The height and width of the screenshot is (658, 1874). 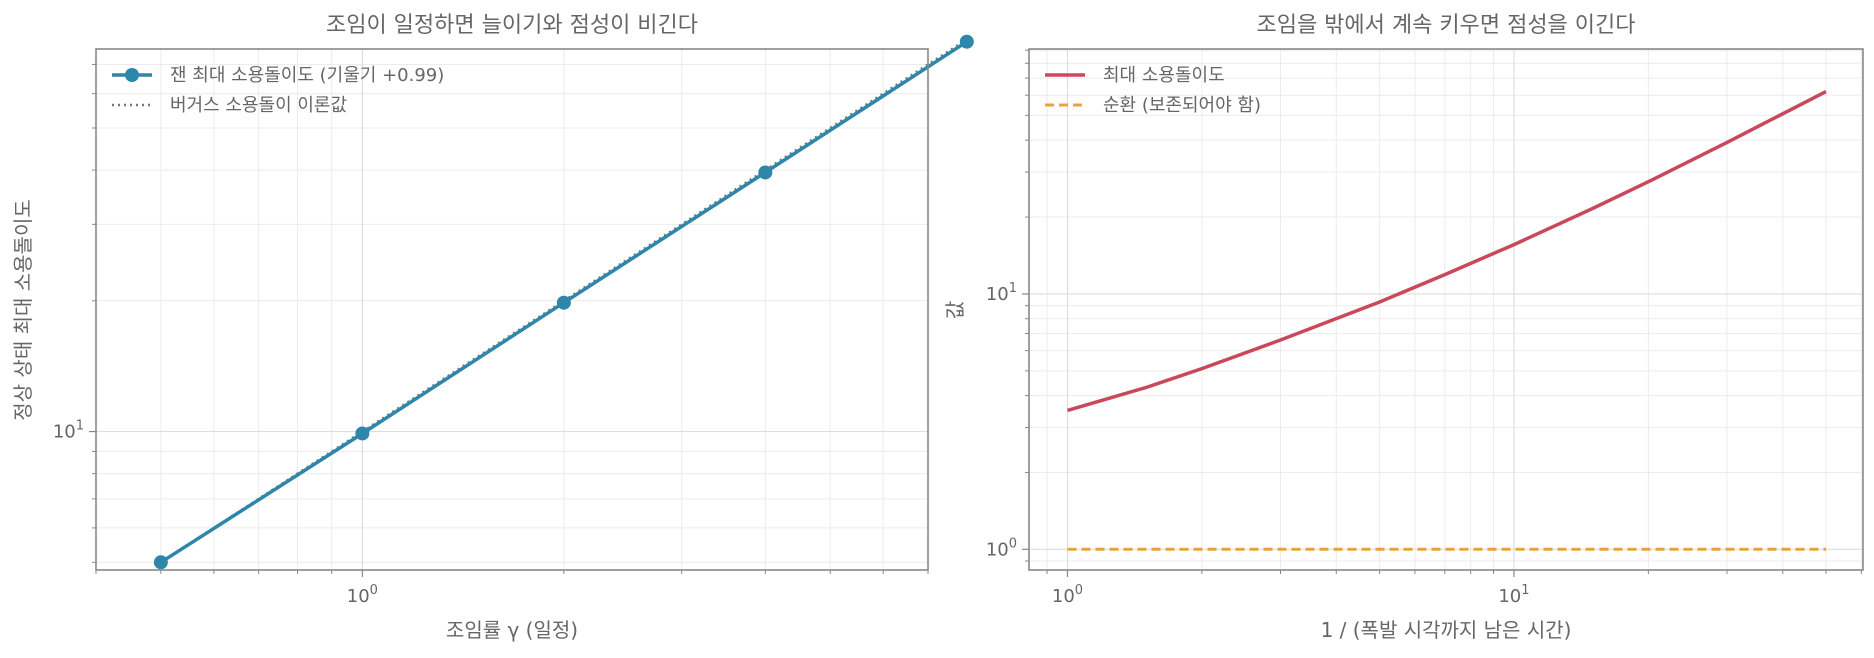 I want to click on y-tick-label: 10⁰, so click(x=1001, y=548).